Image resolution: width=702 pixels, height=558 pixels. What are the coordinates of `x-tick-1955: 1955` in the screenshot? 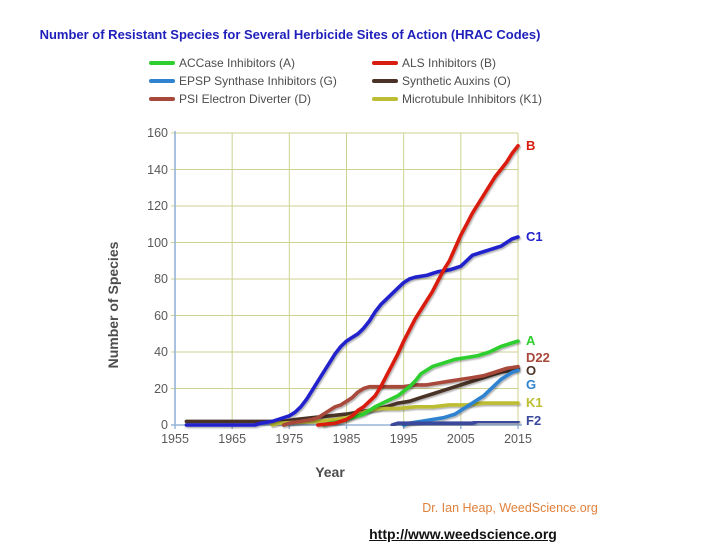 It's located at (175, 439).